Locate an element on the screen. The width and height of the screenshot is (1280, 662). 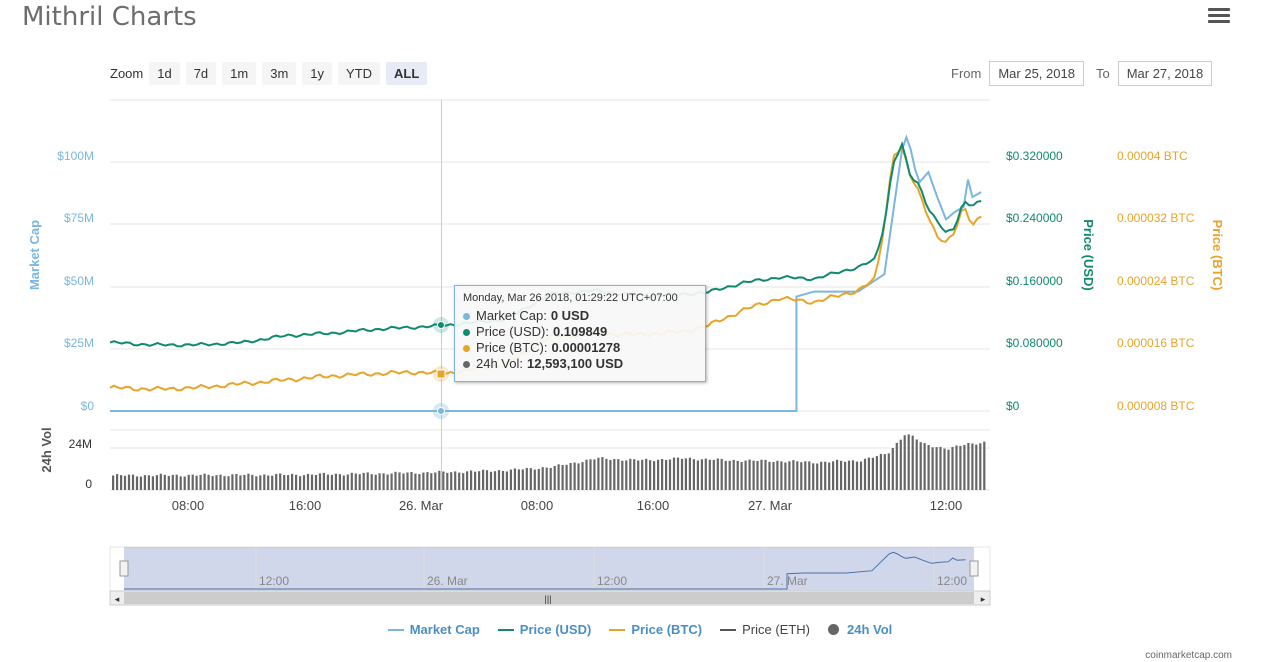
zoom-label: Zoom is located at coordinates (127, 73).